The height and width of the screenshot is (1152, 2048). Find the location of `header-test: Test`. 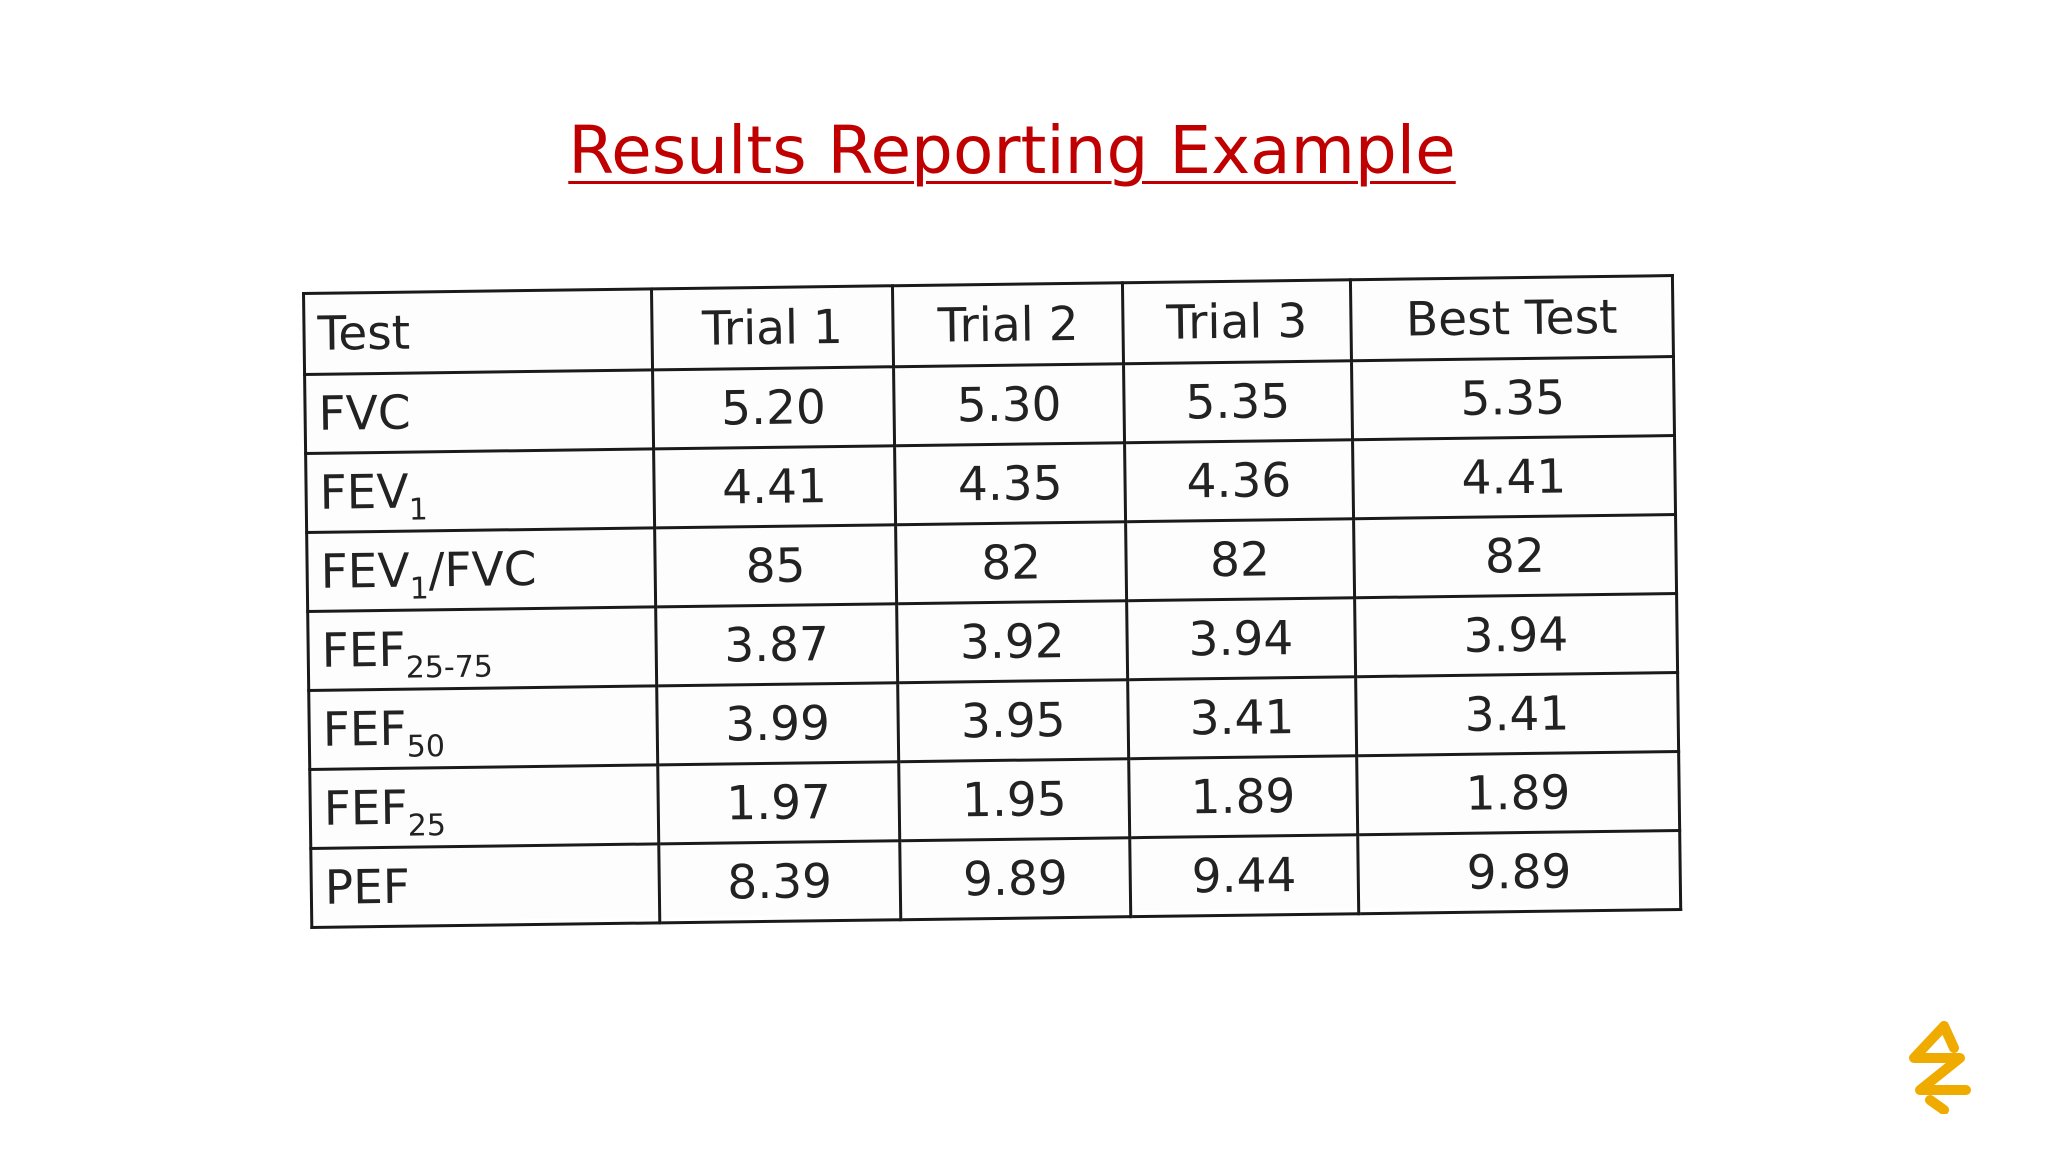

header-test: Test is located at coordinates (478, 331).